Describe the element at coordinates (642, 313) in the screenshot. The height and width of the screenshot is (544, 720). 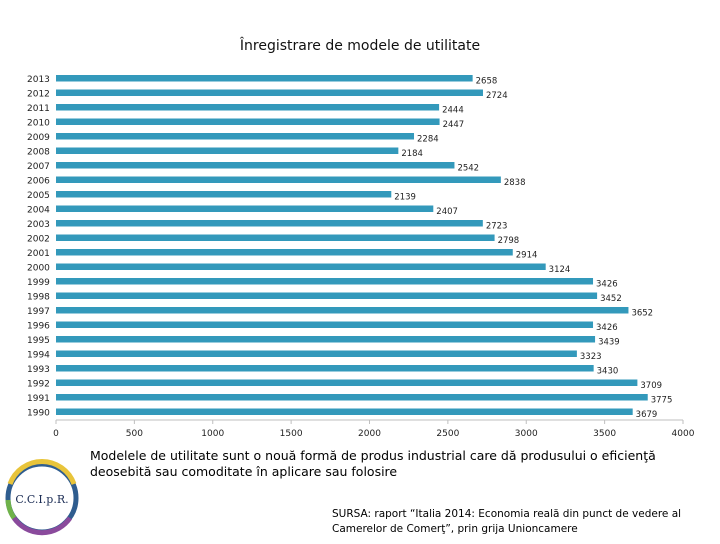
I see `value-label-1997: 3652` at that location.